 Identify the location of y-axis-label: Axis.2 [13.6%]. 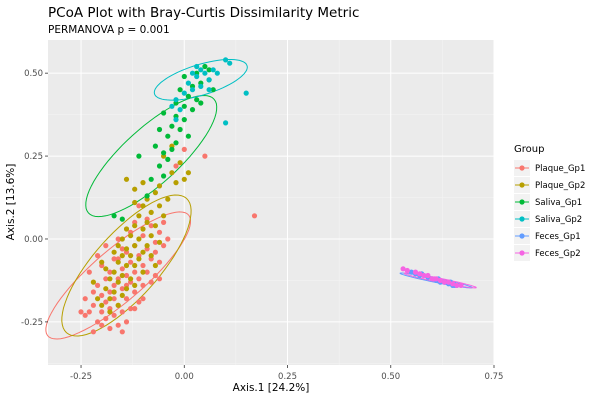
(11, 202).